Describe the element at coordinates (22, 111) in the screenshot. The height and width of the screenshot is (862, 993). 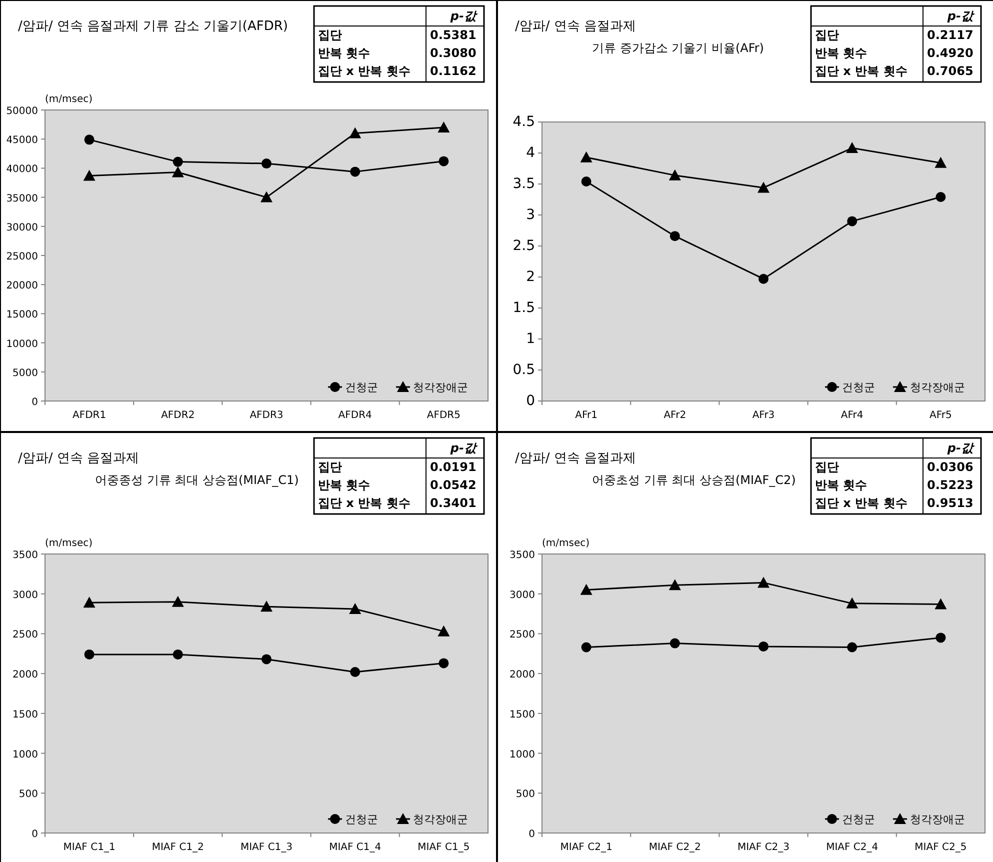
I see `y-tick-label: 50000` at that location.